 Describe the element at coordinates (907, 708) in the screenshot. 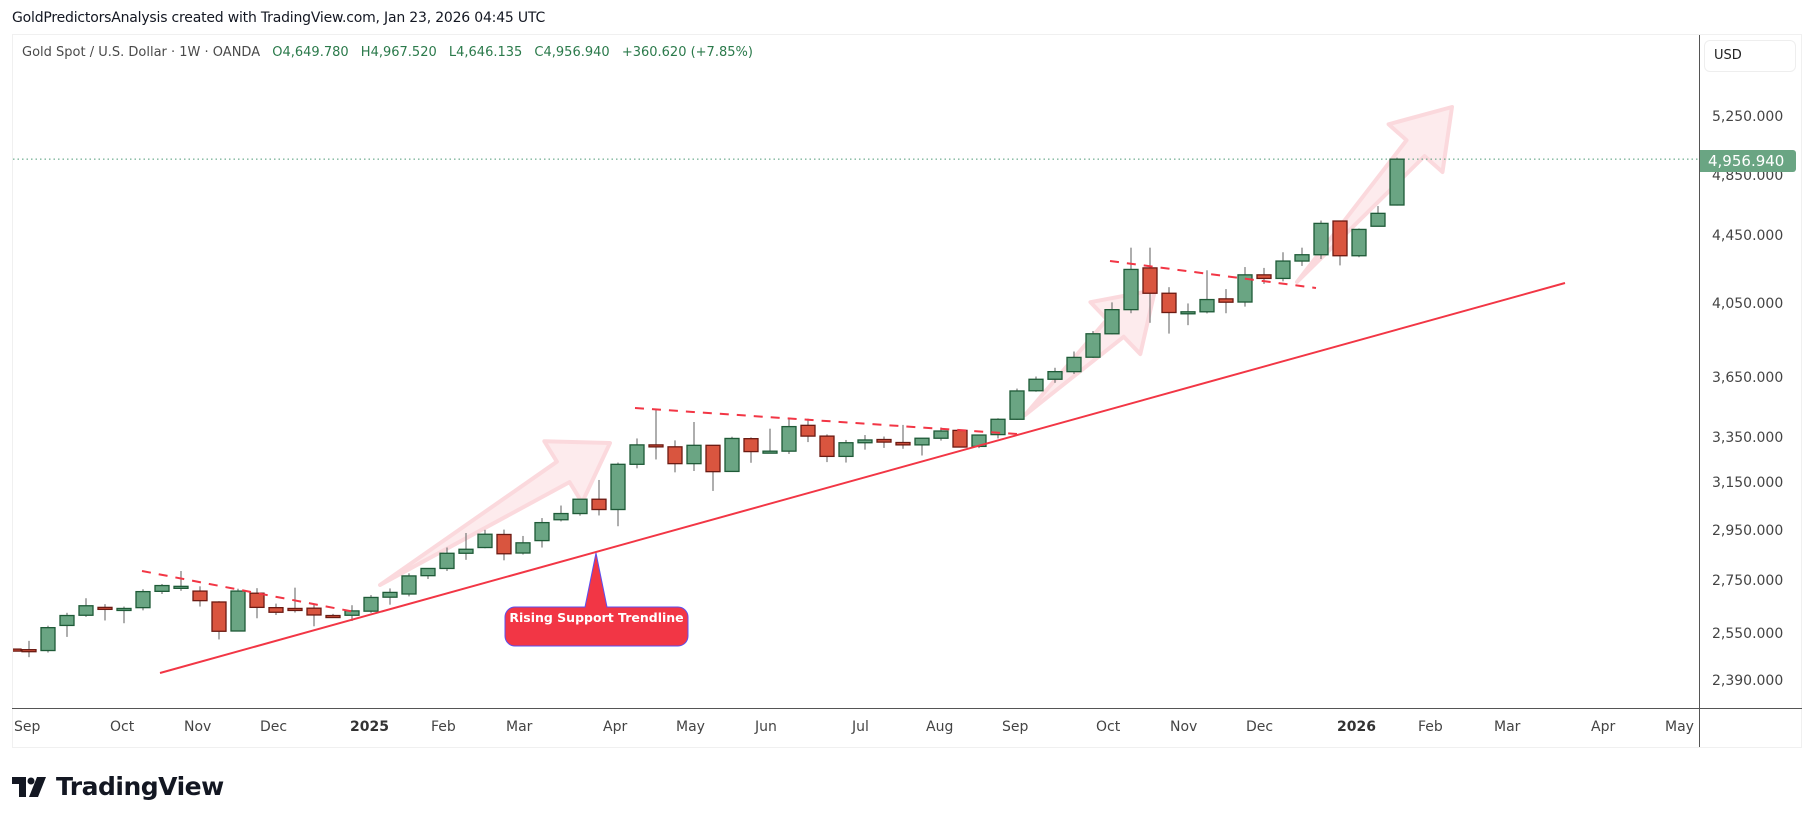

I see `time-axis-divider` at that location.